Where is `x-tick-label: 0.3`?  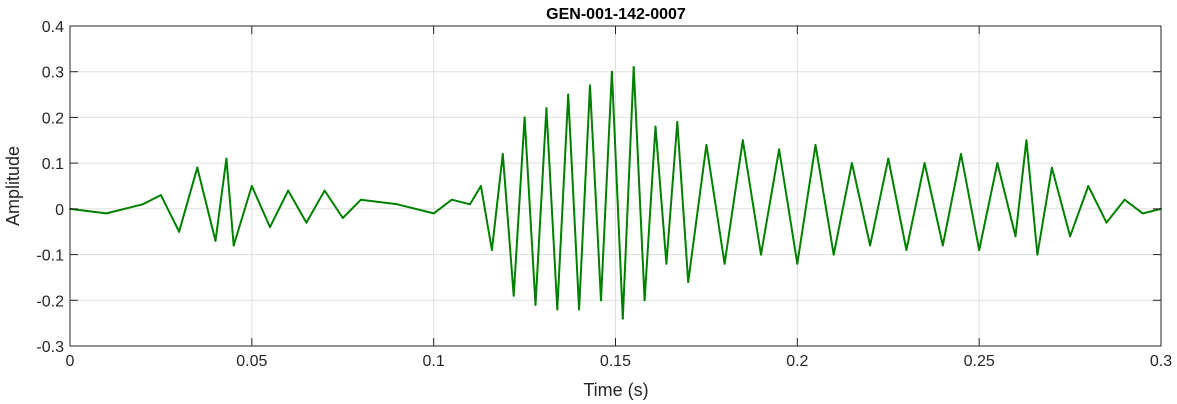
x-tick-label: 0.3 is located at coordinates (1161, 361).